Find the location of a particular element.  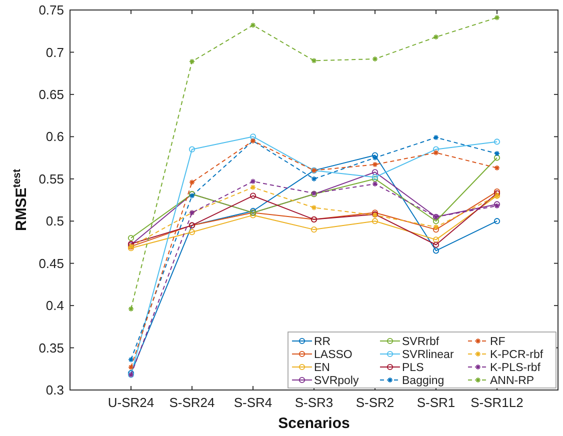

legend-label: SVRlinear is located at coordinates (428, 355).